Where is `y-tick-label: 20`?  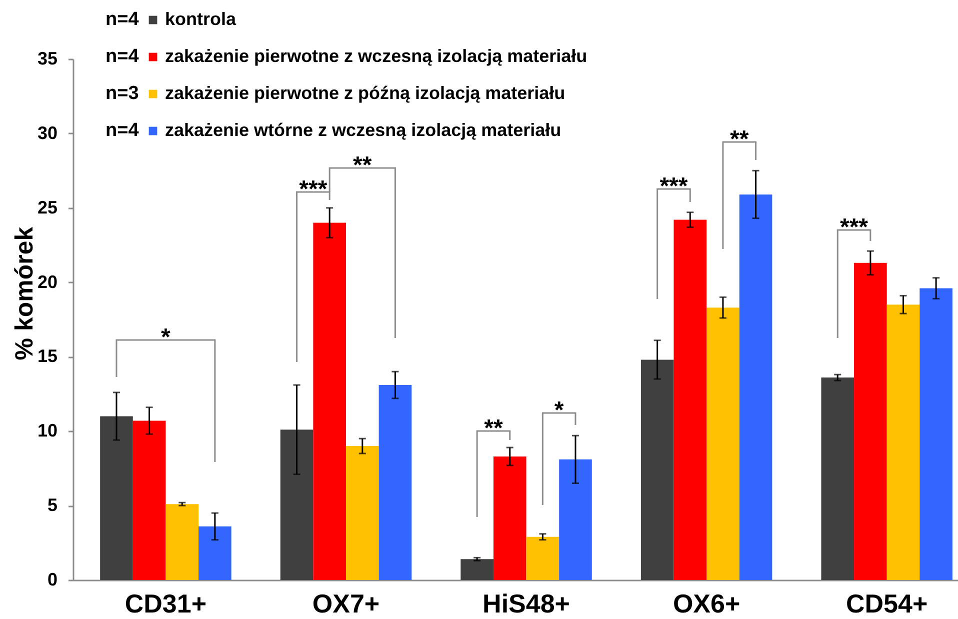
y-tick-label: 20 is located at coordinates (47, 282).